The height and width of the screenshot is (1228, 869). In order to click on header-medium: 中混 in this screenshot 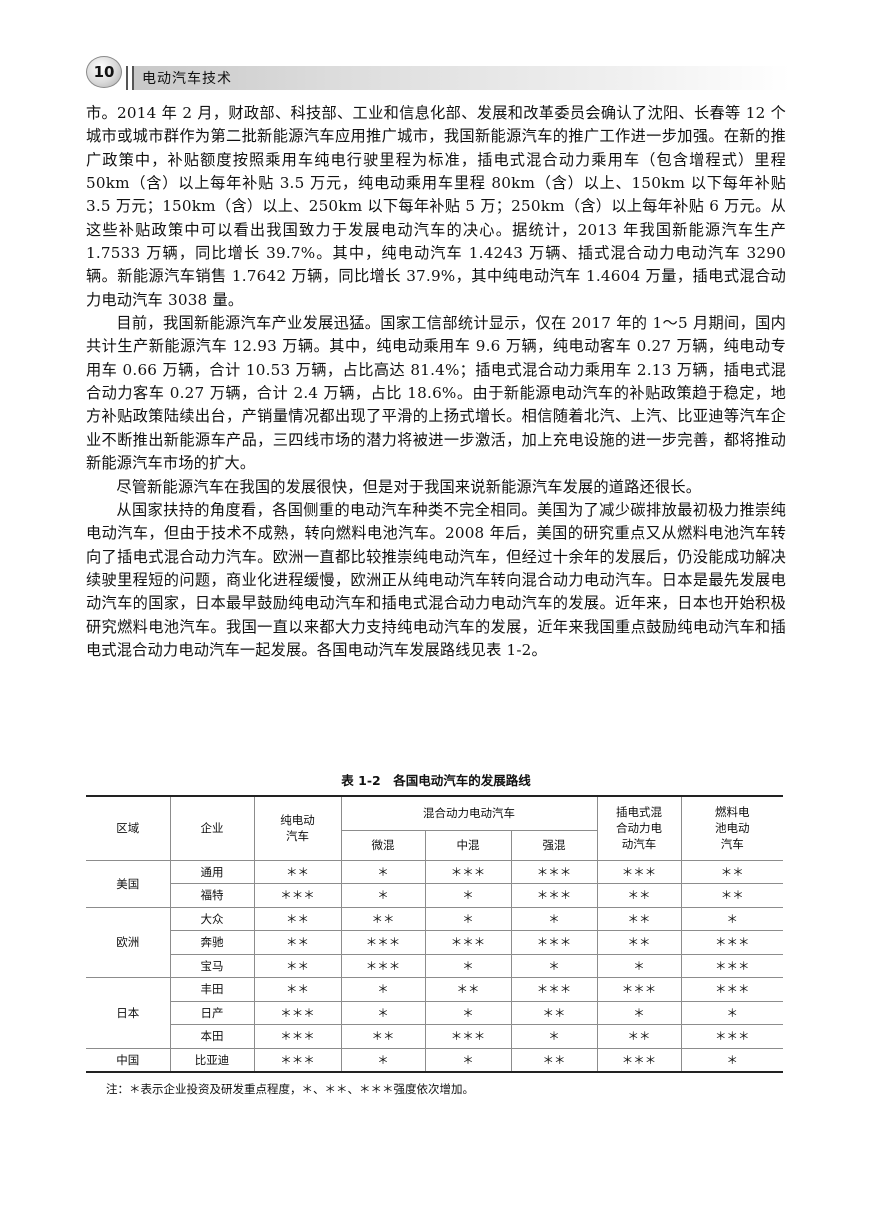, I will do `click(468, 845)`.